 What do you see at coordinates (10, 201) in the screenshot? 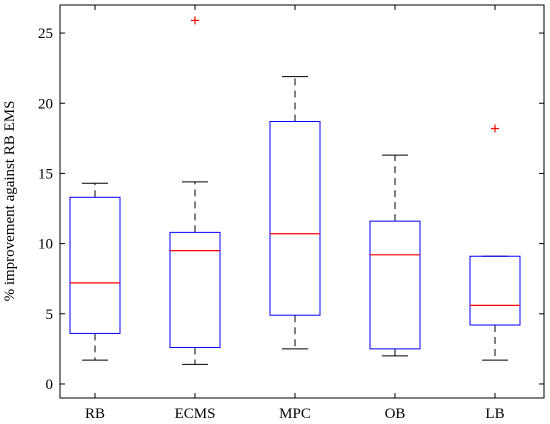
I see `y-axis-label: % improvement against RB EMS` at bounding box center [10, 201].